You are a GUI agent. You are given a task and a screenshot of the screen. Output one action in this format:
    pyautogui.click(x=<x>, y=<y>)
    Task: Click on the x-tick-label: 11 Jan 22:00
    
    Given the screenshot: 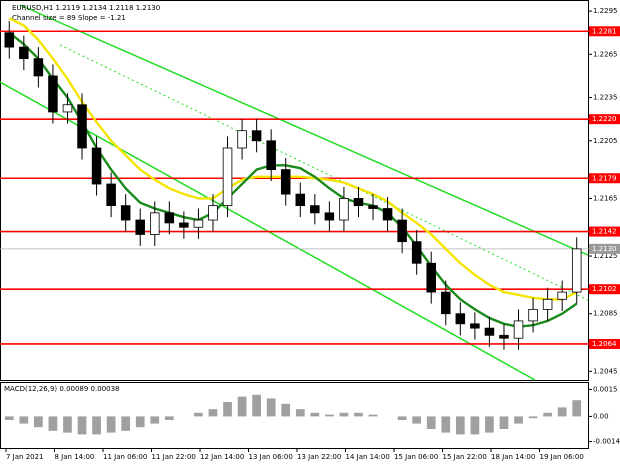 What is the action you would take?
    pyautogui.click(x=174, y=457)
    